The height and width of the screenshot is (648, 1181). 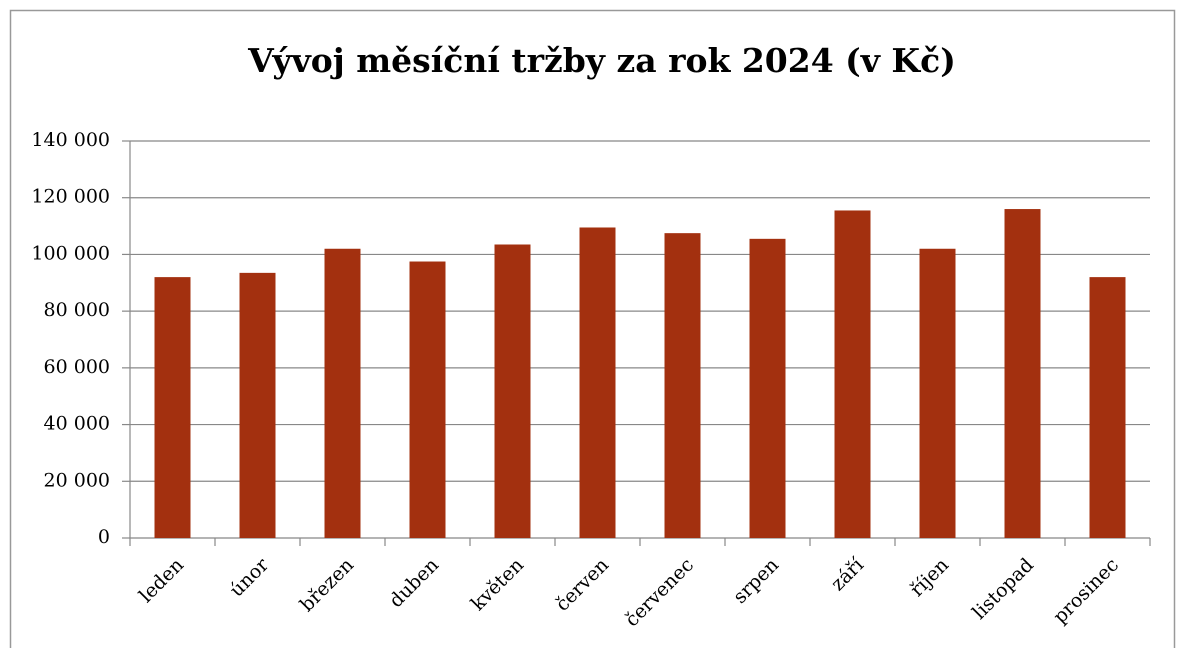 I want to click on y-tick-label: 120 000, so click(x=70, y=197).